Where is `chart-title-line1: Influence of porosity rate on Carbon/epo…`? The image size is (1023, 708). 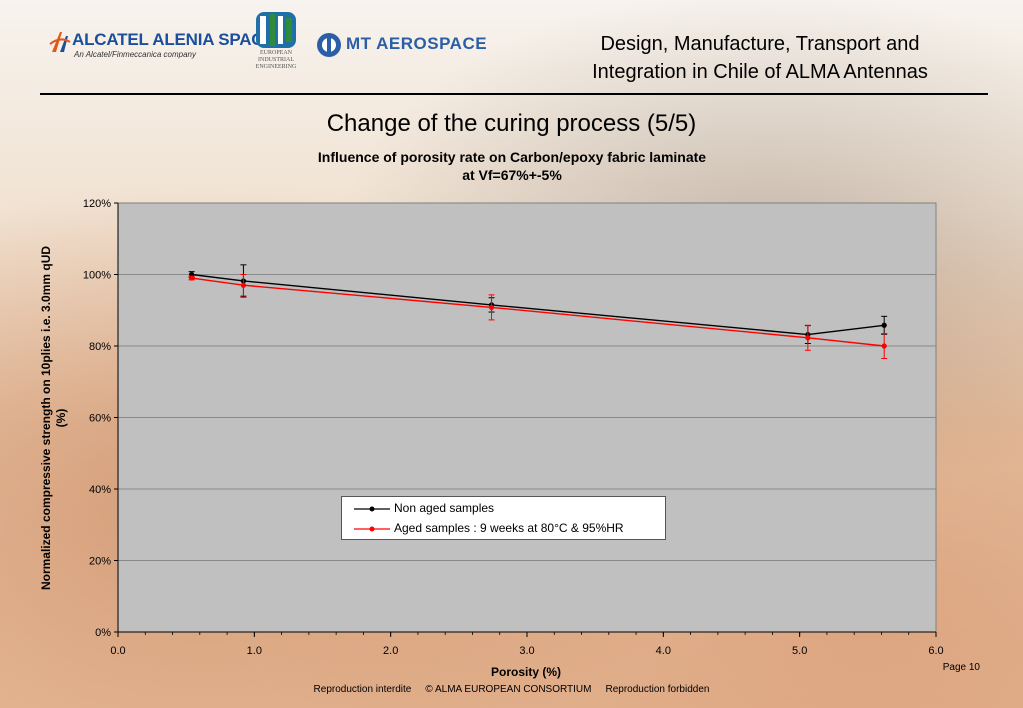 chart-title-line1: Influence of porosity rate on Carbon/epo… is located at coordinates (512, 157).